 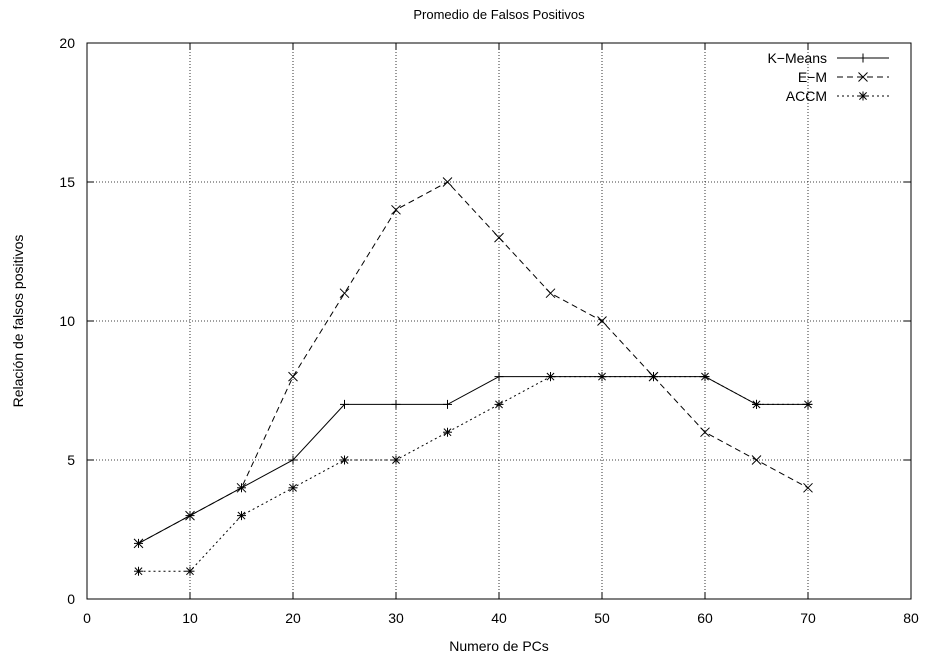 I want to click on x-tick-label: 0, so click(x=87, y=618).